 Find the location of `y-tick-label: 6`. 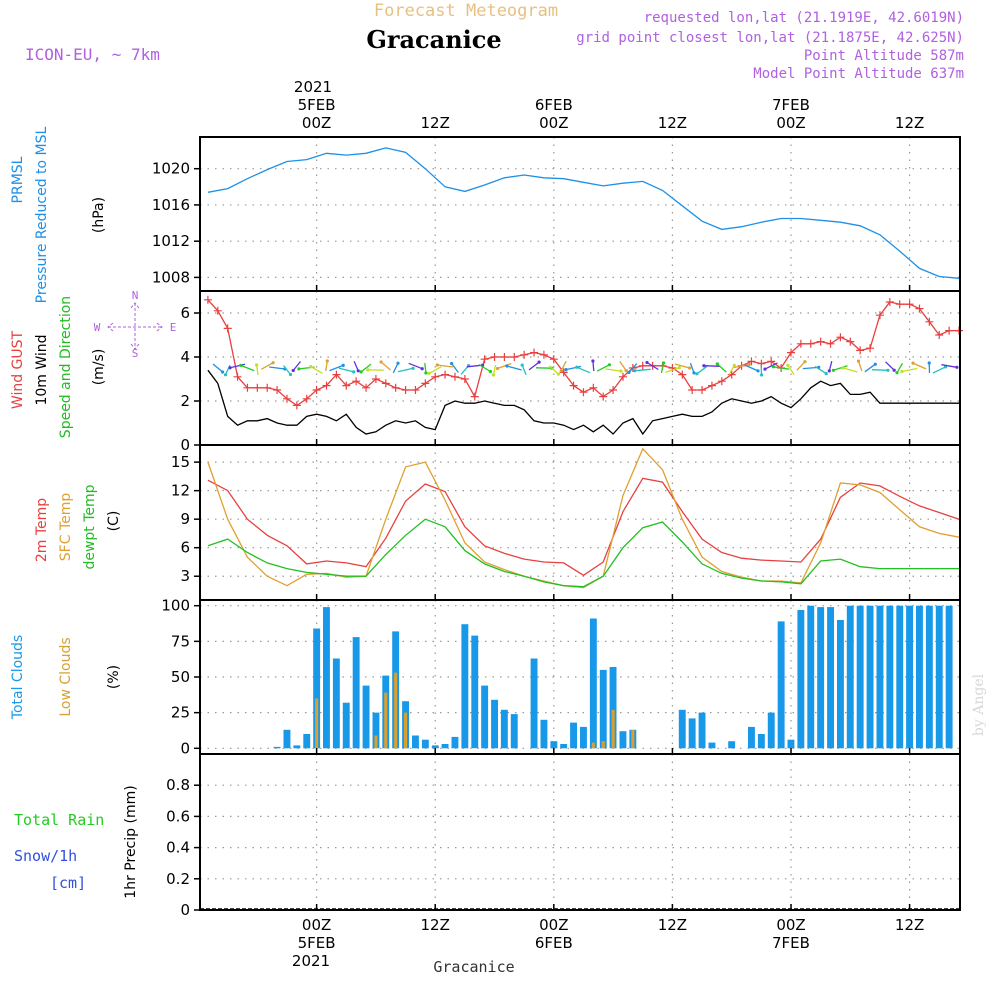

y-tick-label: 6 is located at coordinates (185, 548).